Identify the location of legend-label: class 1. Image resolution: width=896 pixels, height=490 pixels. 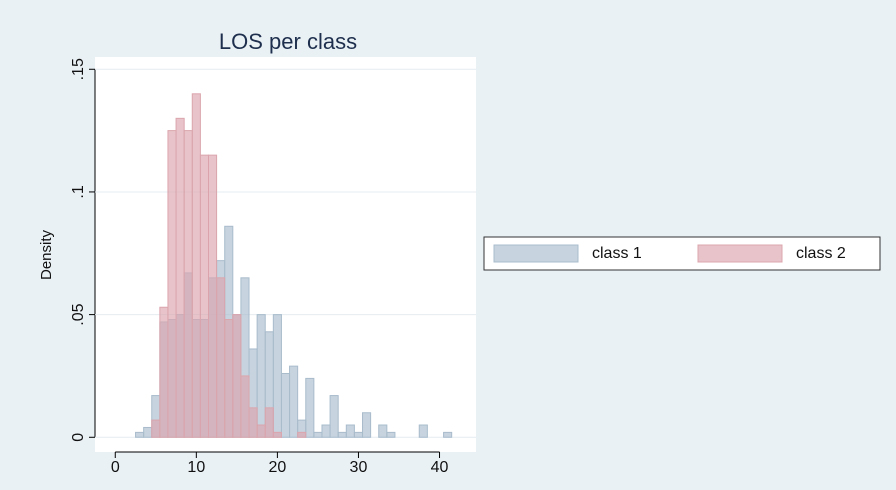
(617, 253).